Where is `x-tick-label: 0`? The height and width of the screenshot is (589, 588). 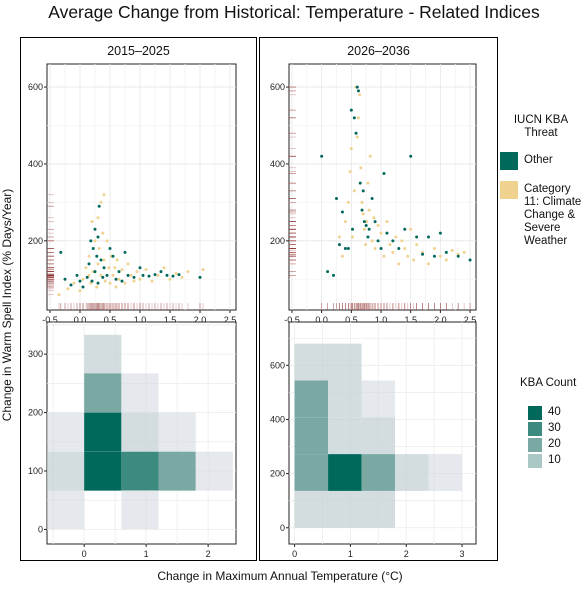
x-tick-label: 0 is located at coordinates (84, 554).